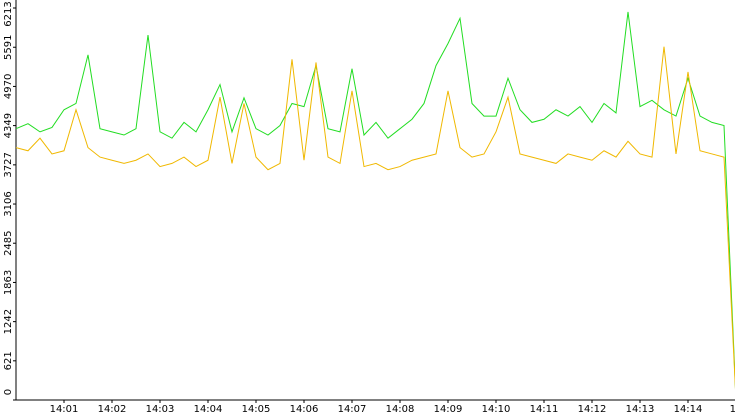 The width and height of the screenshot is (735, 415). I want to click on x-tick-label: 14:04, so click(208, 409).